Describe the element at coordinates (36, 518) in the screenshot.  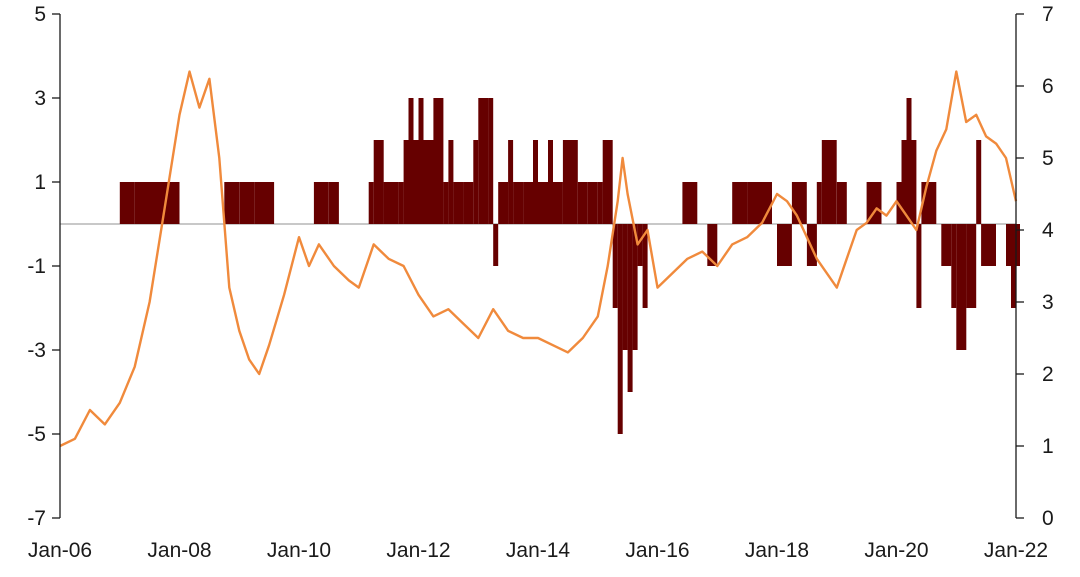
I see `left-tick-label: -7` at that location.